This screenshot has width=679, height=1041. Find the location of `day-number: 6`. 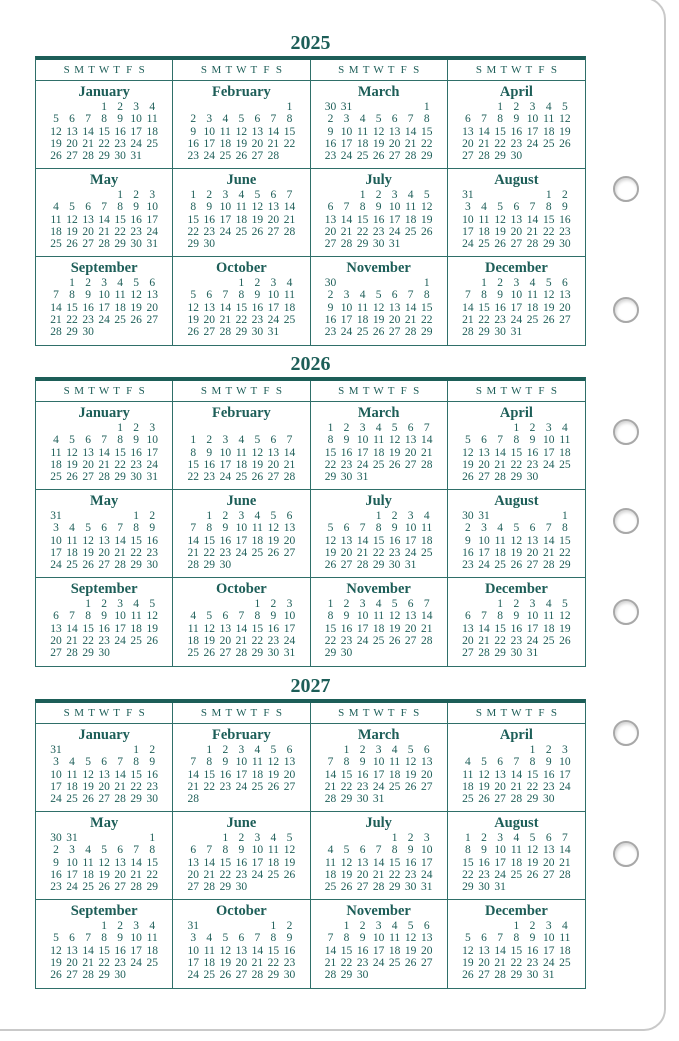

day-number: 6 is located at coordinates (193, 850).